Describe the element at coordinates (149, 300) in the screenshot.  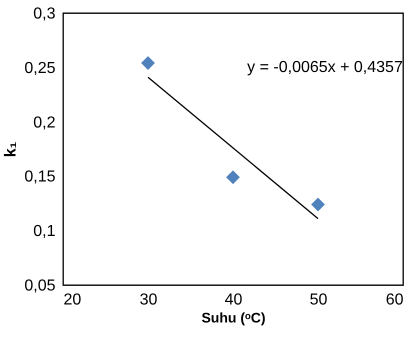
I see `x-tick-label: 30` at that location.